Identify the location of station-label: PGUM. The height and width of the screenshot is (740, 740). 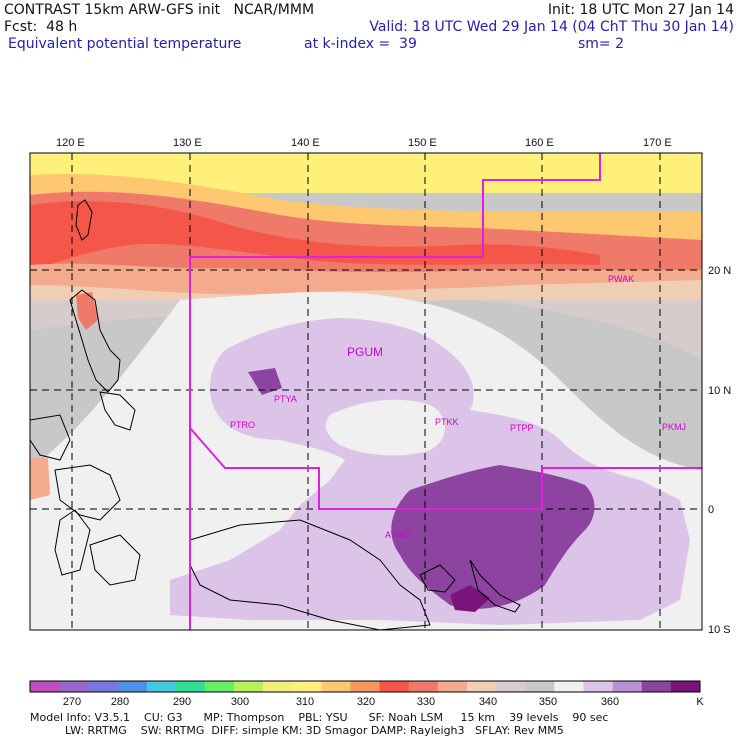
(365, 352).